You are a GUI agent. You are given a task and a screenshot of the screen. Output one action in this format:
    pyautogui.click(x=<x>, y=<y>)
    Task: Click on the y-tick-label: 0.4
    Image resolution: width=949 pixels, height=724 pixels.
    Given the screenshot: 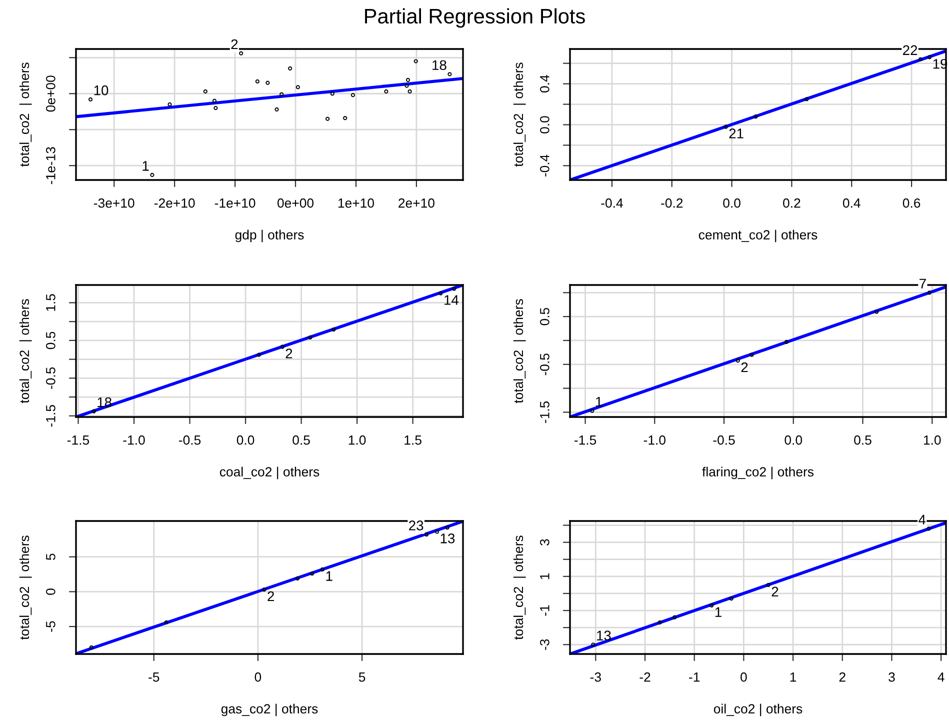 What is the action you would take?
    pyautogui.click(x=545, y=83)
    